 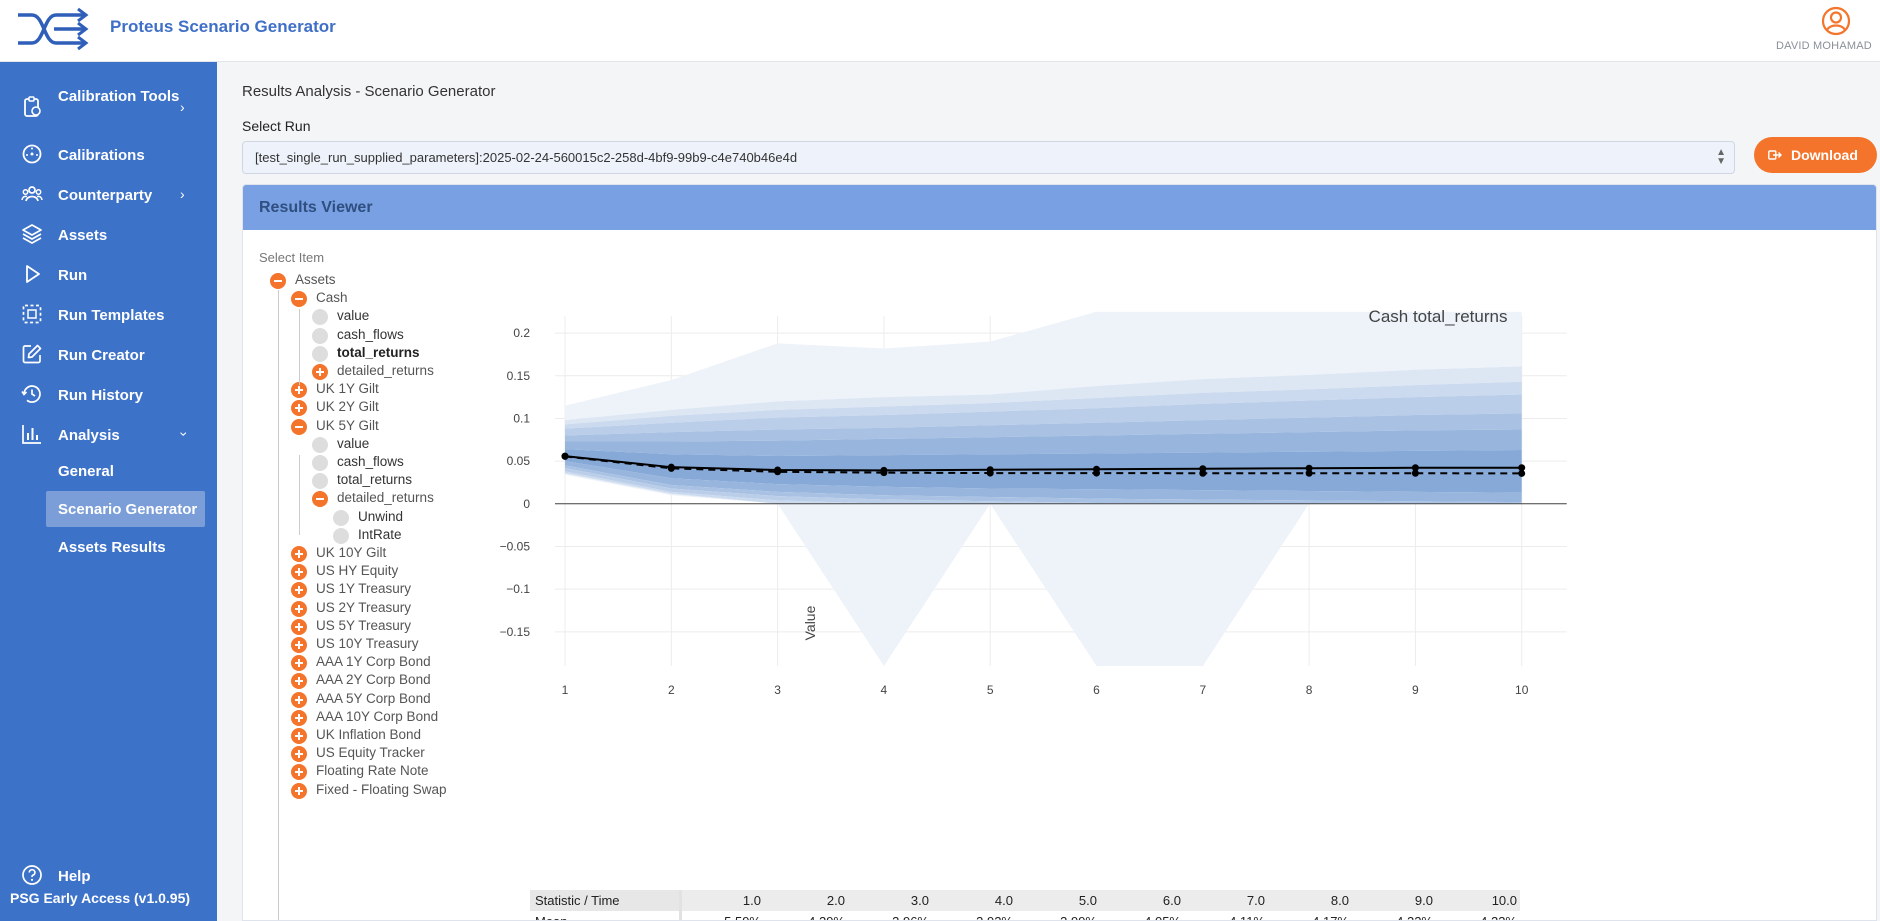 What do you see at coordinates (377, 716) in the screenshot?
I see `tree-node-label: AAA 10Y Corp Bond` at bounding box center [377, 716].